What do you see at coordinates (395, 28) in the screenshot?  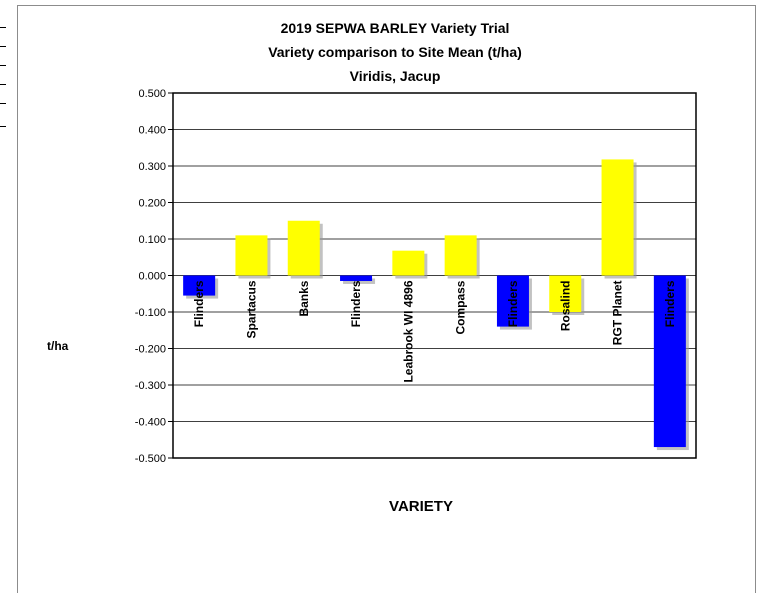 I see `chart-title-line-1: 2019 SEPWA BARLEY Variety Trial` at bounding box center [395, 28].